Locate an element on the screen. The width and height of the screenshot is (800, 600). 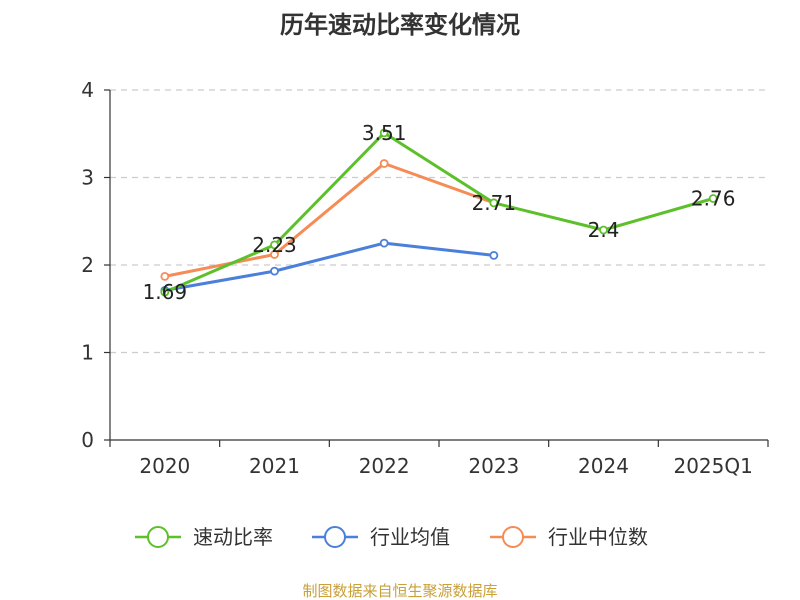
source-note: 制图数据来自恒生聚源数据库 is located at coordinates (399, 591).